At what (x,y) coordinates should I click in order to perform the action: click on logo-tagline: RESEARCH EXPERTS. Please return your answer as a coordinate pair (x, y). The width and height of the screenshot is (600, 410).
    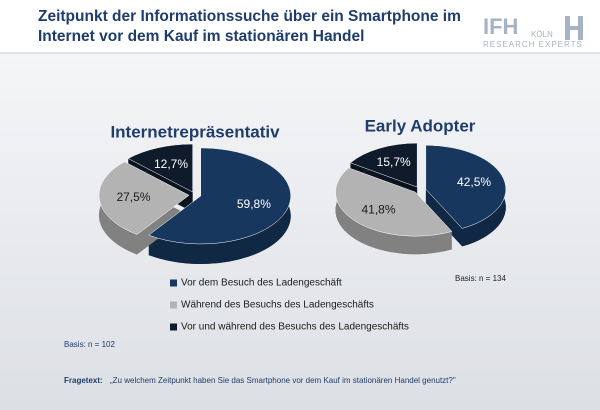
    Looking at the image, I should click on (533, 44).